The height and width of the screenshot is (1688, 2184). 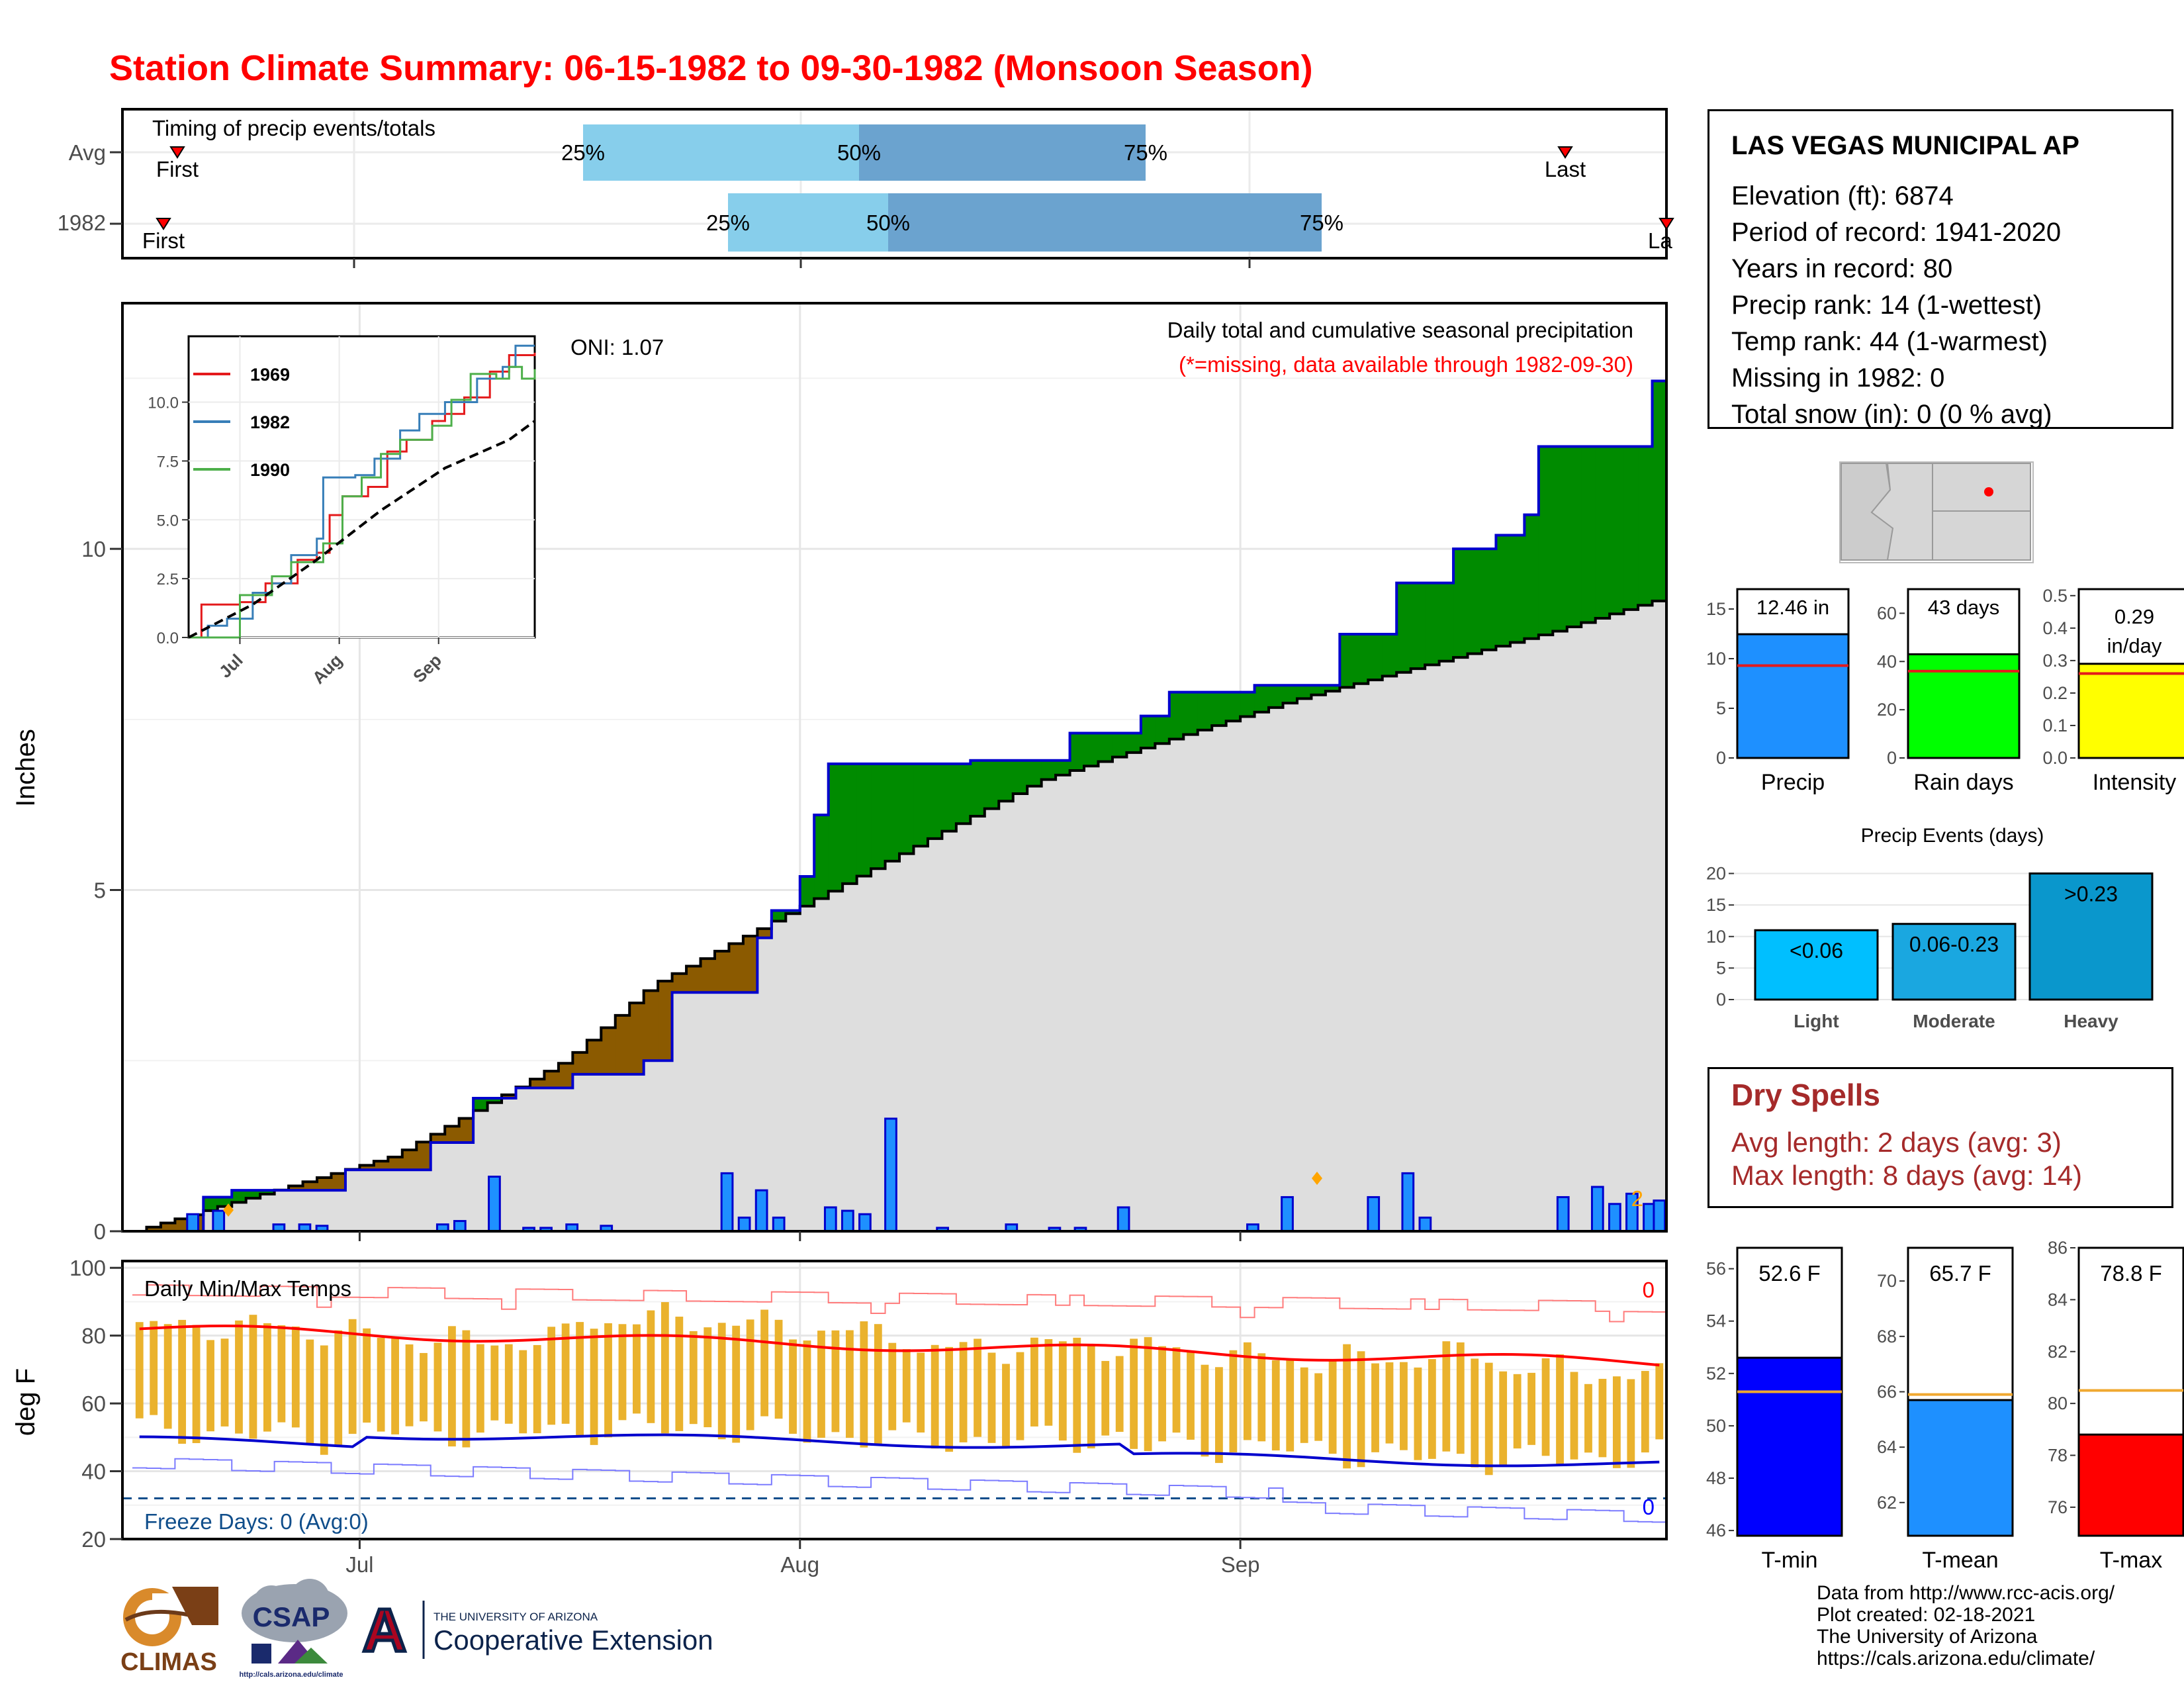 What do you see at coordinates (100, 890) in the screenshot?
I see `y-tick-label: 5` at bounding box center [100, 890].